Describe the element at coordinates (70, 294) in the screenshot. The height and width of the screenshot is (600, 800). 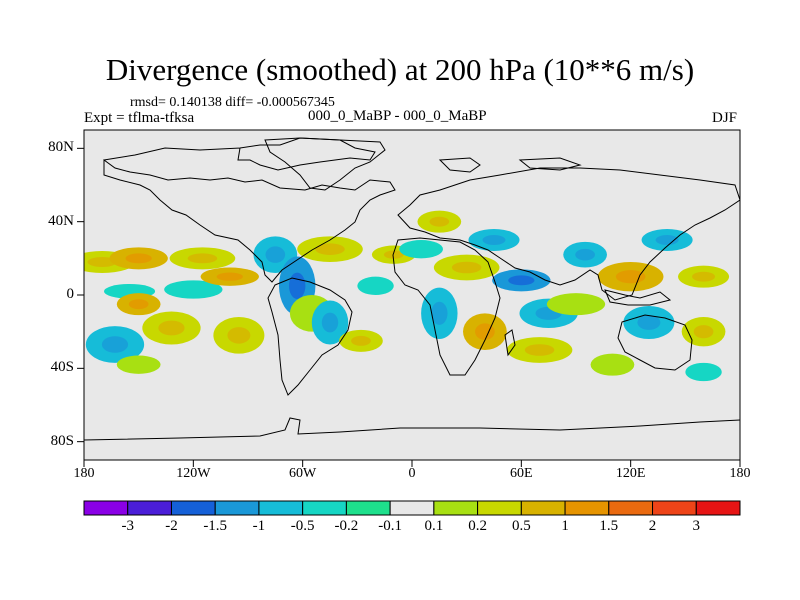
I see `y-tick-label: 0` at that location.